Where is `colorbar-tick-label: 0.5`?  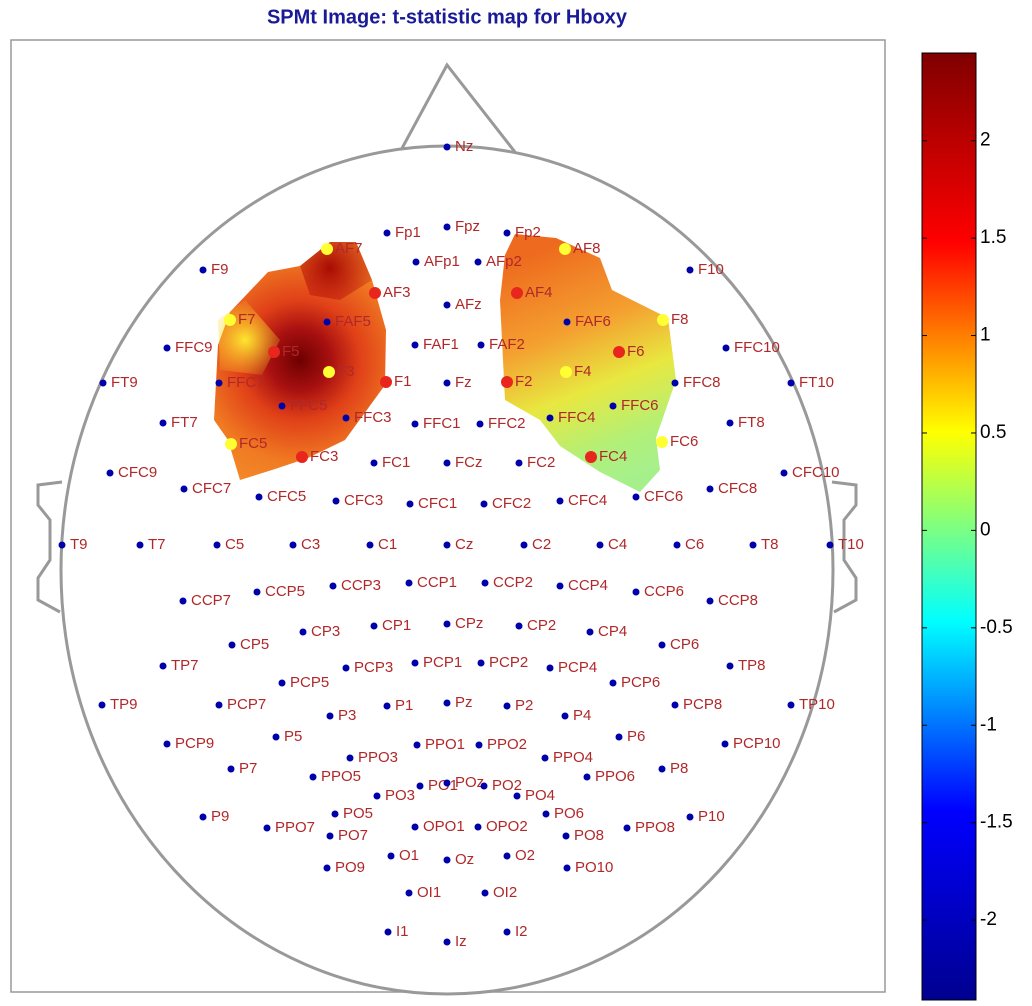
colorbar-tick-label: 0.5 is located at coordinates (993, 432).